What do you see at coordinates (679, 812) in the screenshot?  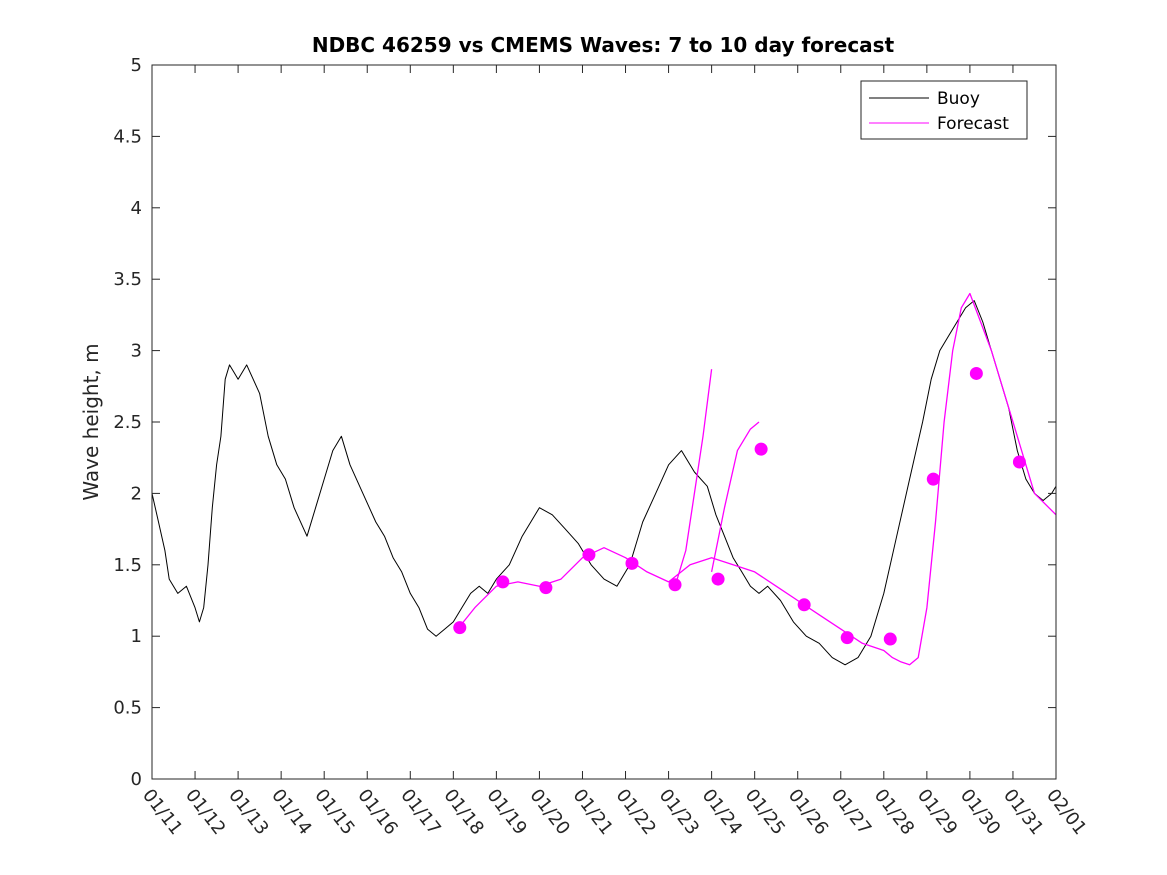 I see `x-tick-label: 01/23` at bounding box center [679, 812].